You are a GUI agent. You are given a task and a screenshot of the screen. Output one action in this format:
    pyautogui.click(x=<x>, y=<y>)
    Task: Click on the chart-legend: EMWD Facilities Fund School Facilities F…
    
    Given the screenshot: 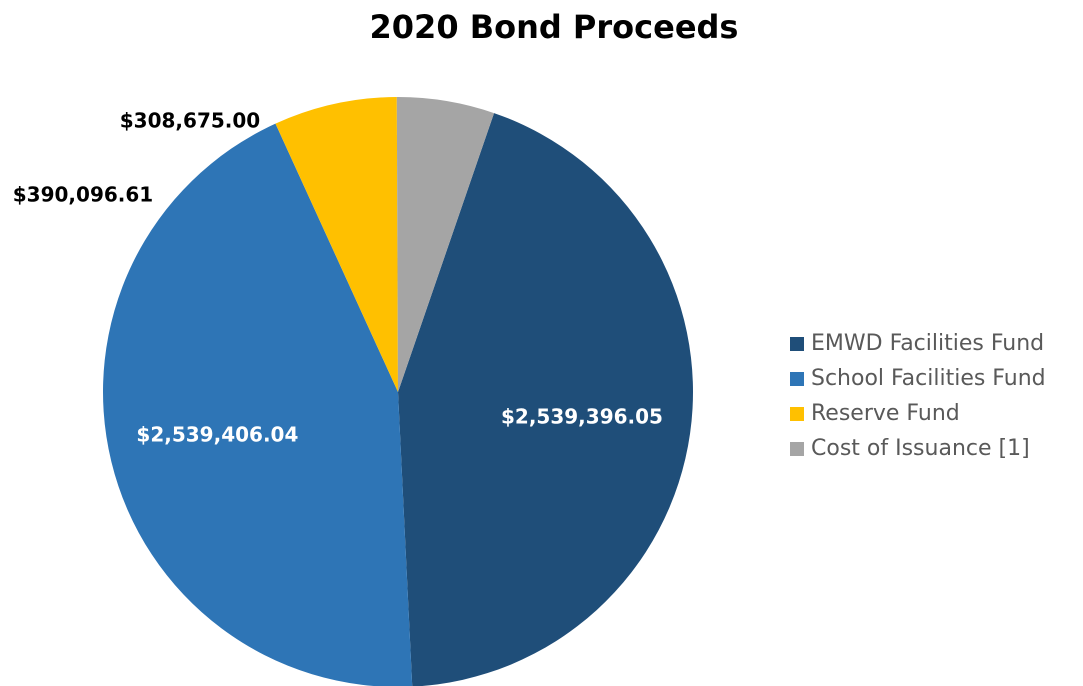 What is the action you would take?
    pyautogui.click(x=918, y=396)
    